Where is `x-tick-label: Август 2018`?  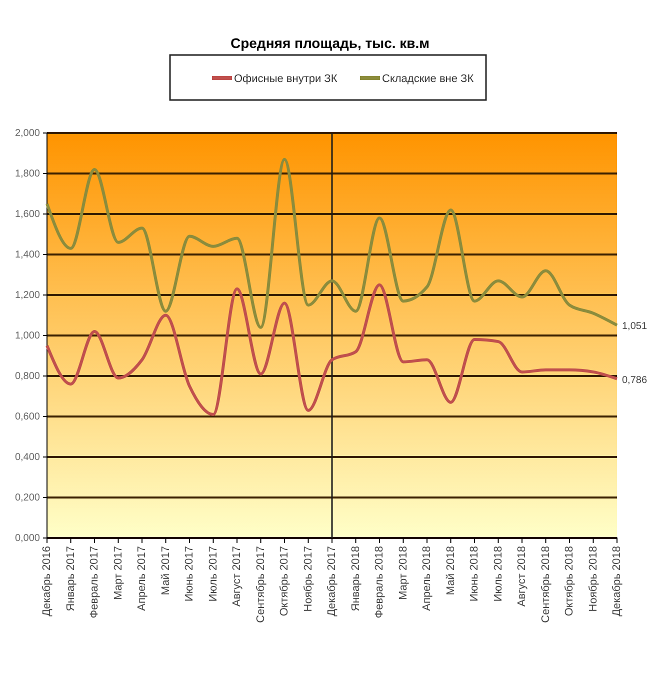
x-tick-label: Август 2018 is located at coordinates (522, 576).